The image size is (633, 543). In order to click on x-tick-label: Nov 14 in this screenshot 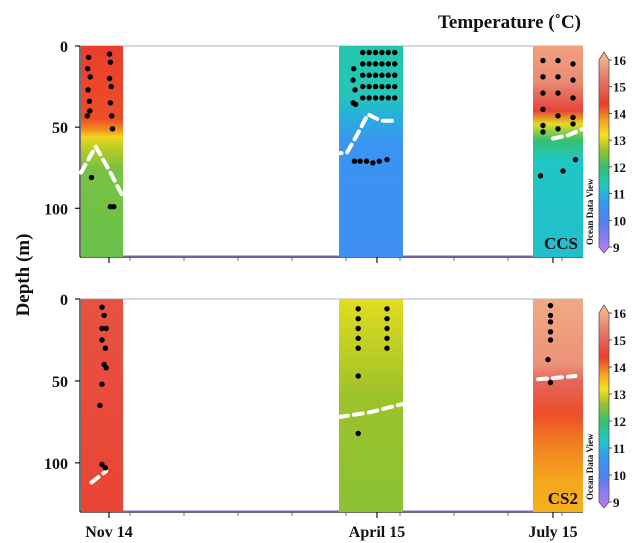, I will do `click(109, 532)`.